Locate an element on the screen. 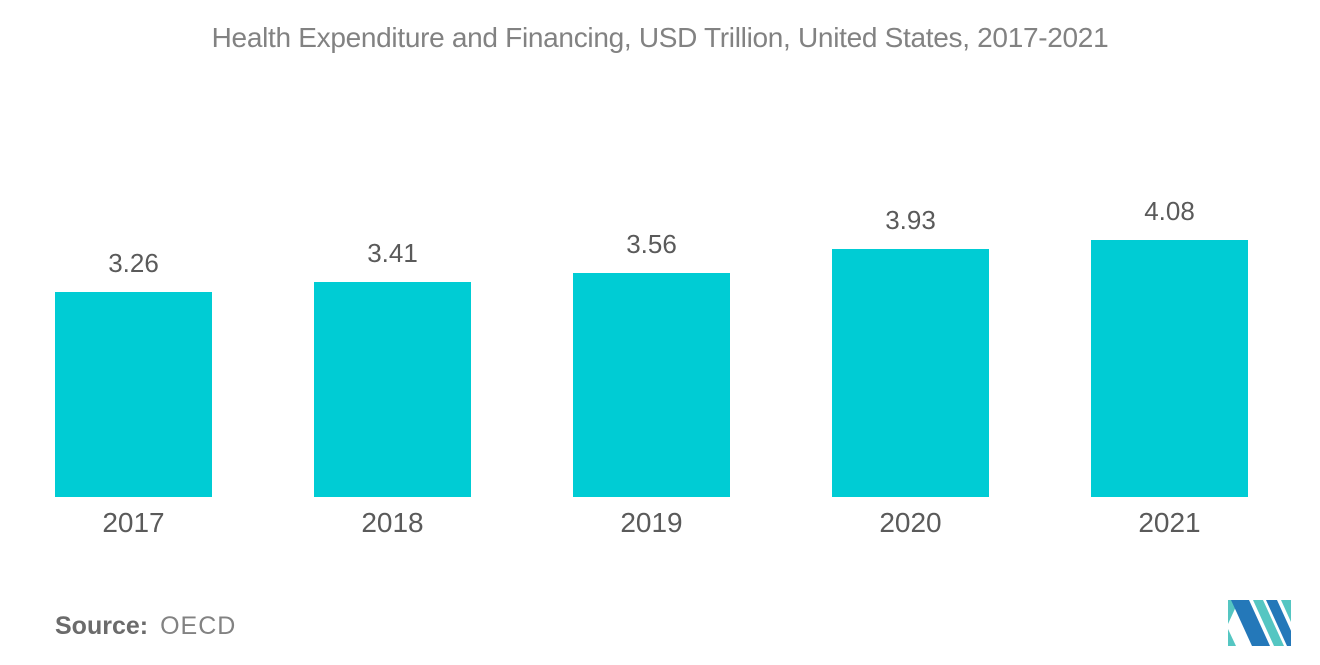 The height and width of the screenshot is (665, 1320). bar-stack: 3.56 is located at coordinates (651, 248).